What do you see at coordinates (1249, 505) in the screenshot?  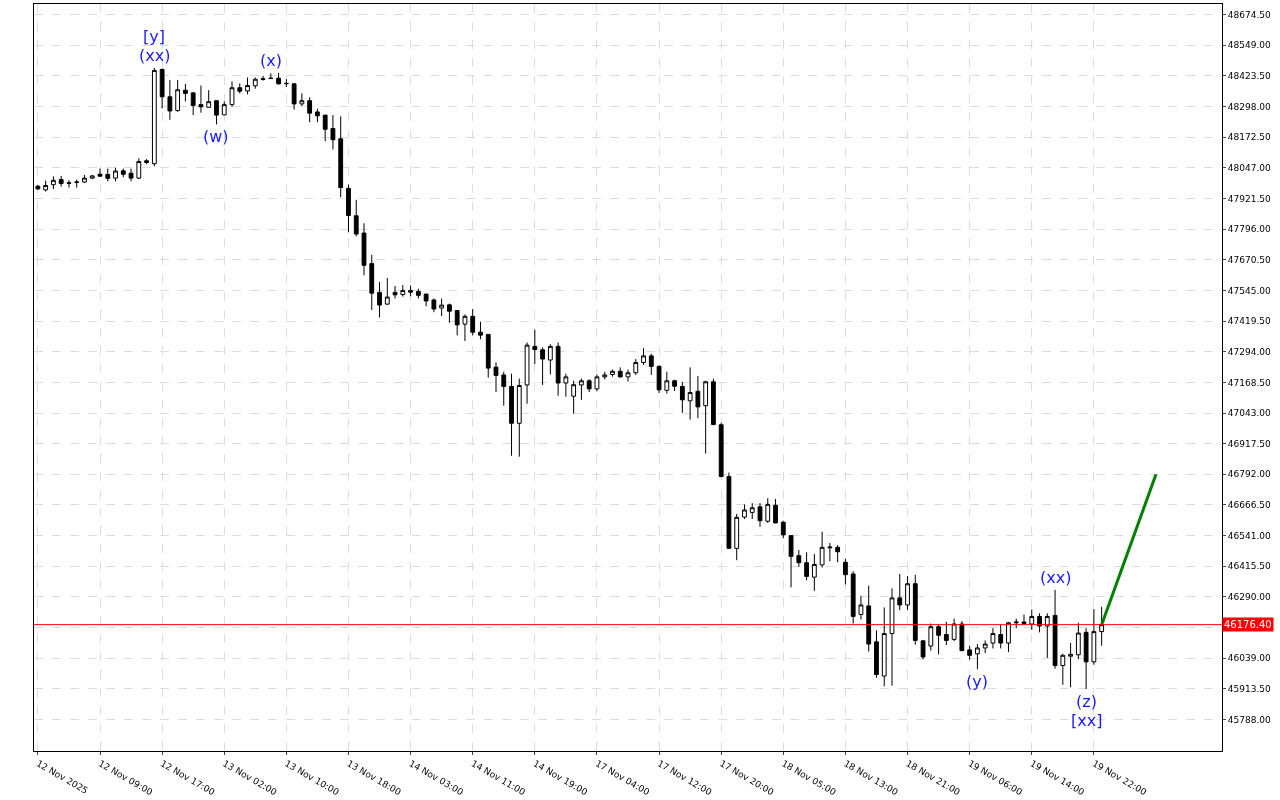 I see `y-tick-label: 46666.50` at bounding box center [1249, 505].